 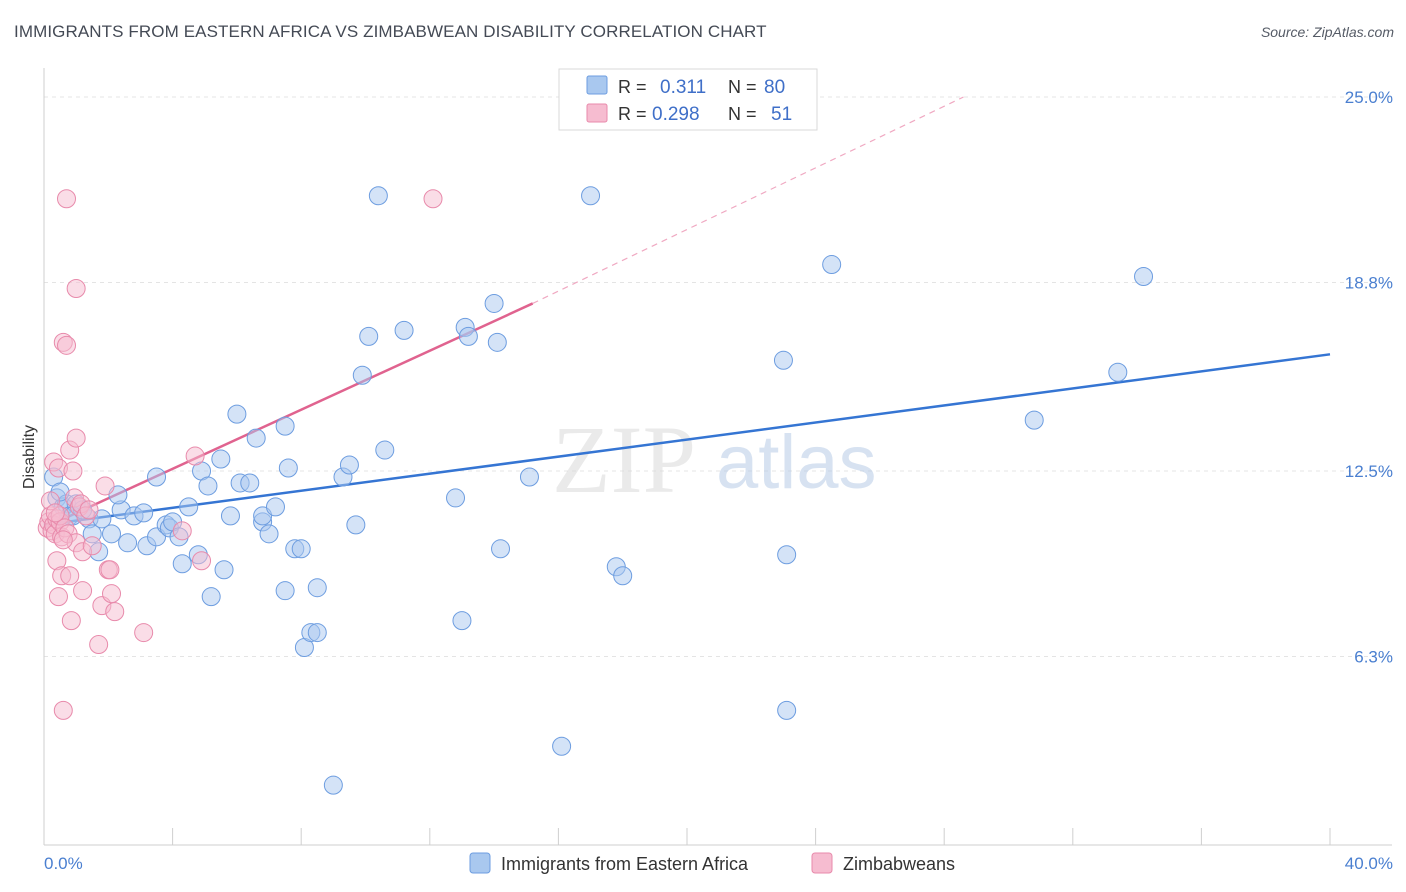 I want to click on watermark-atlas: atlas, so click(x=796, y=462).